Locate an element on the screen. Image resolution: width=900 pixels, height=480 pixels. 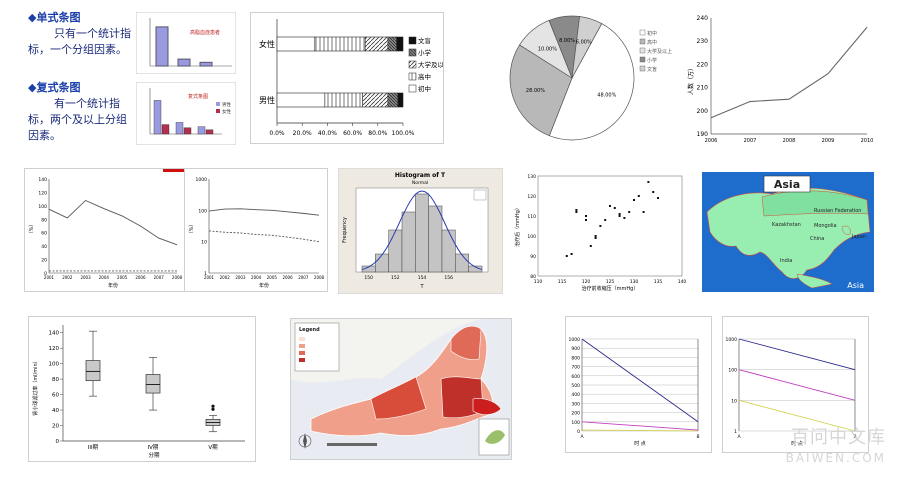
scale-bar is located at coordinates (352, 444).